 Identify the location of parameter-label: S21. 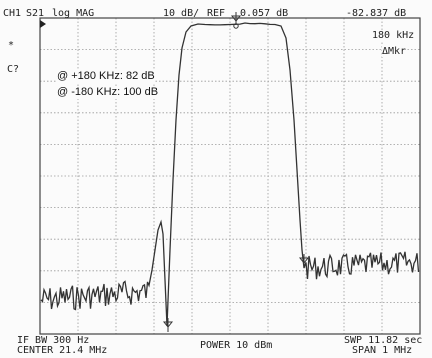
(35, 13).